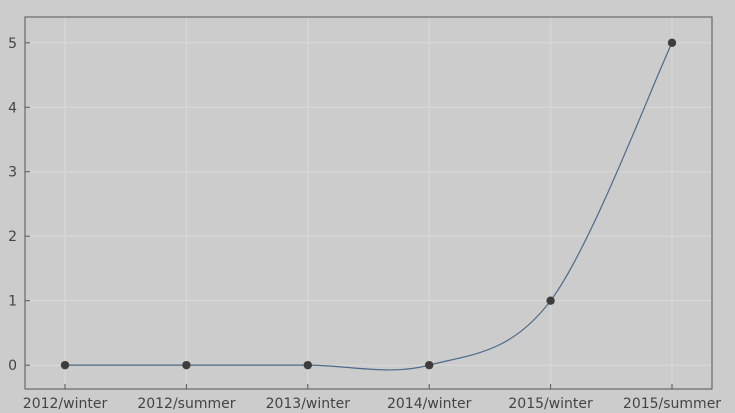 The width and height of the screenshot is (735, 413). What do you see at coordinates (429, 404) in the screenshot?
I see `x-tick-label: 2014/winter` at bounding box center [429, 404].